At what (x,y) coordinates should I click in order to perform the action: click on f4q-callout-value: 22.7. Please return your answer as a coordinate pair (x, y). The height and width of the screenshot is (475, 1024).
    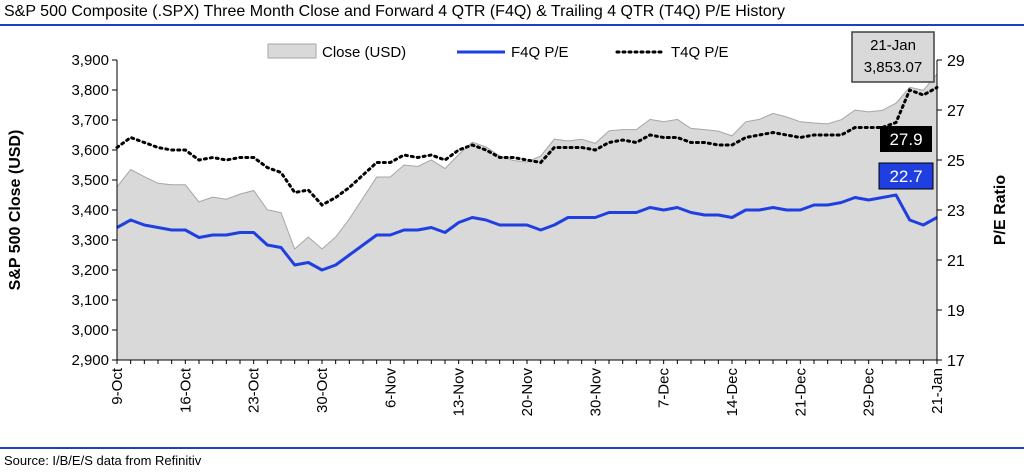
    Looking at the image, I should click on (905, 176).